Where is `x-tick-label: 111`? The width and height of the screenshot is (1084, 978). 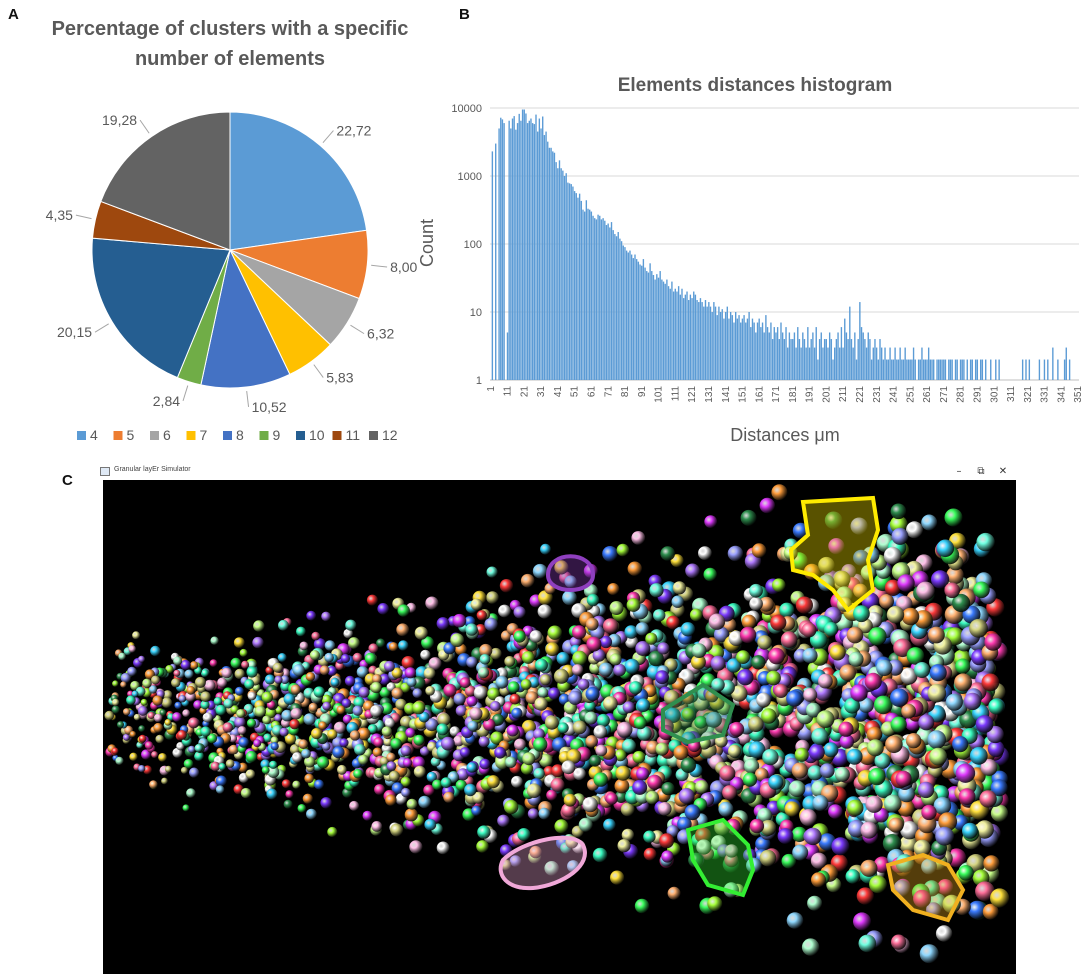
x-tick-label: 111 is located at coordinates (675, 394).